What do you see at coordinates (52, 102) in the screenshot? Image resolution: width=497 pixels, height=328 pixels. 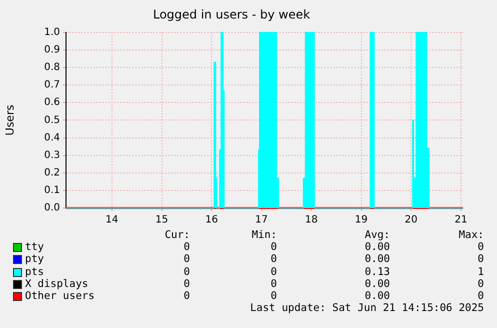 I see `y-tick-label: 0.6` at bounding box center [52, 102].